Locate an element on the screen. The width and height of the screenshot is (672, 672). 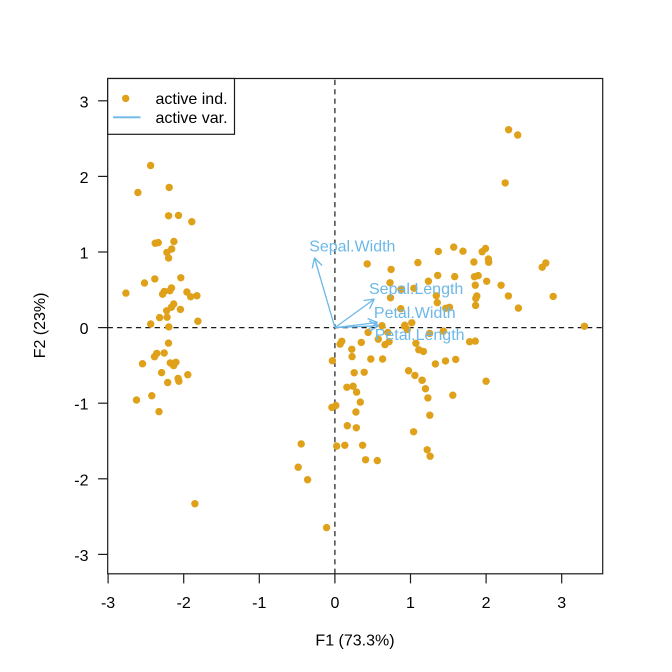
svg-text: active var. is located at coordinates (192, 118).